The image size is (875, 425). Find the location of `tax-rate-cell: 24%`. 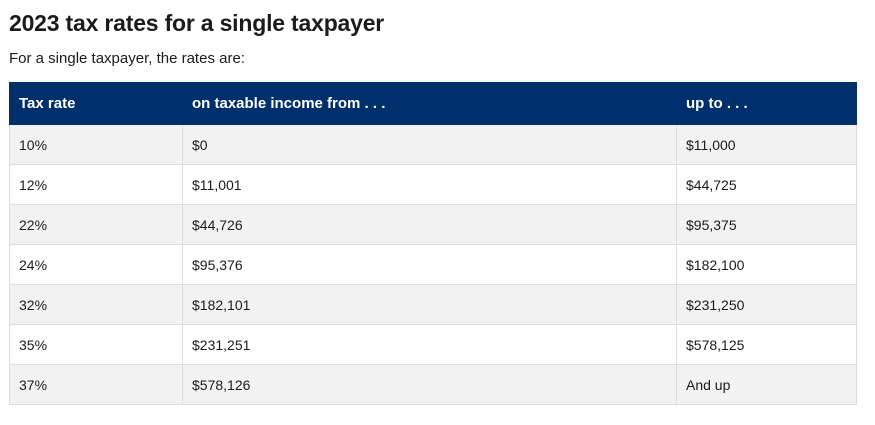

tax-rate-cell: 24% is located at coordinates (96, 264).